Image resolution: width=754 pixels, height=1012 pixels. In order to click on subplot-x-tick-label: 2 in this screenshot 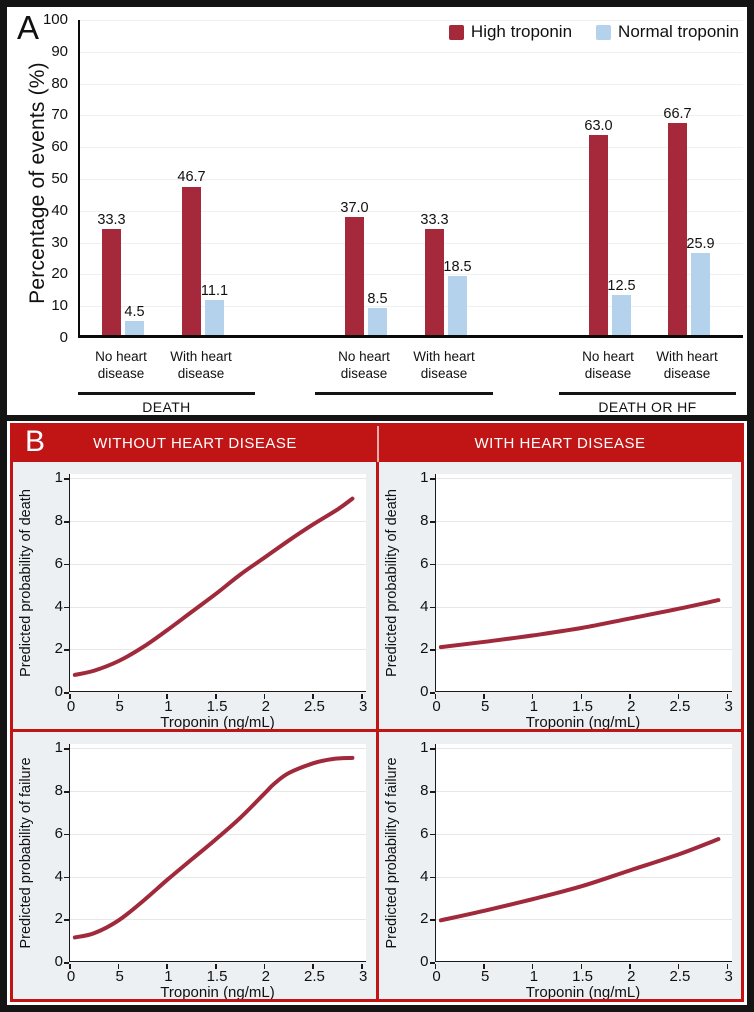, I will do `click(265, 706)`.